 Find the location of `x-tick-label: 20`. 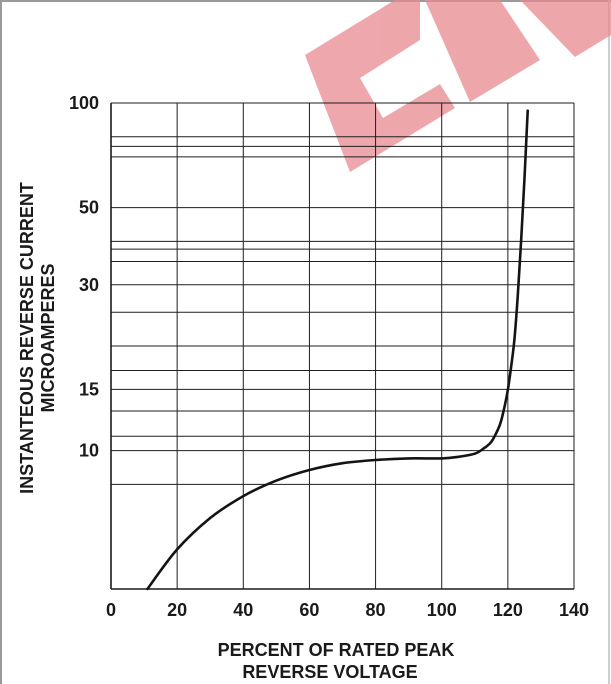

x-tick-label: 20 is located at coordinates (177, 610).